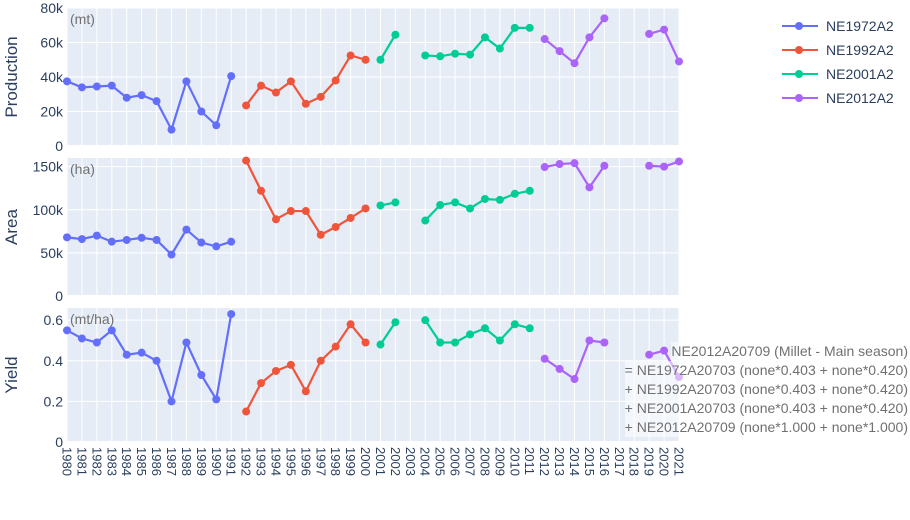 The height and width of the screenshot is (520, 910). Describe the element at coordinates (54, 361) in the screenshot. I see `y-tick-label: 0.4` at that location.